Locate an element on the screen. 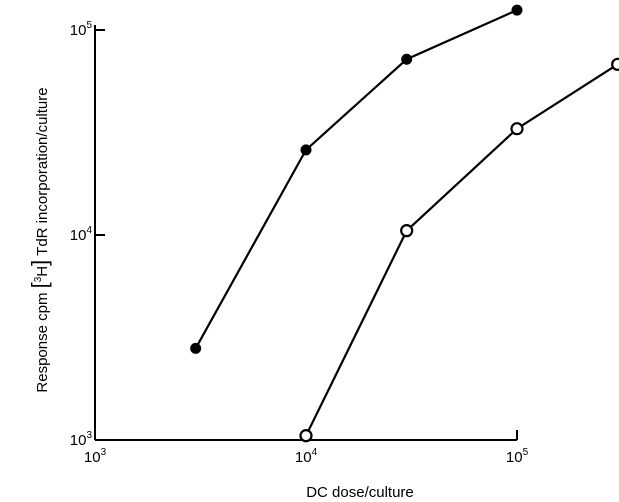  y-axis-label-prefix: Response cpm is located at coordinates (42, 340).